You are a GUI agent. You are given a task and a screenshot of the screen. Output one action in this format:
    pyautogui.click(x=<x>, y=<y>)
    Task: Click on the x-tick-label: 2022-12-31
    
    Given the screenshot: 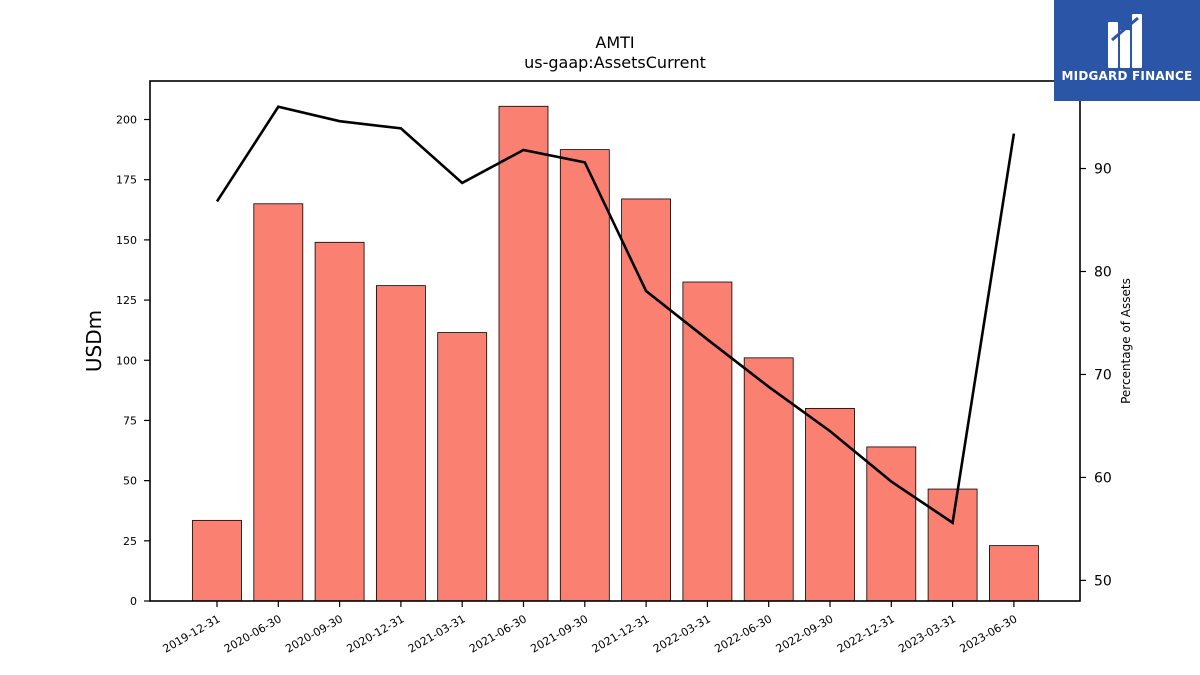 What is the action you would take?
    pyautogui.click(x=866, y=633)
    